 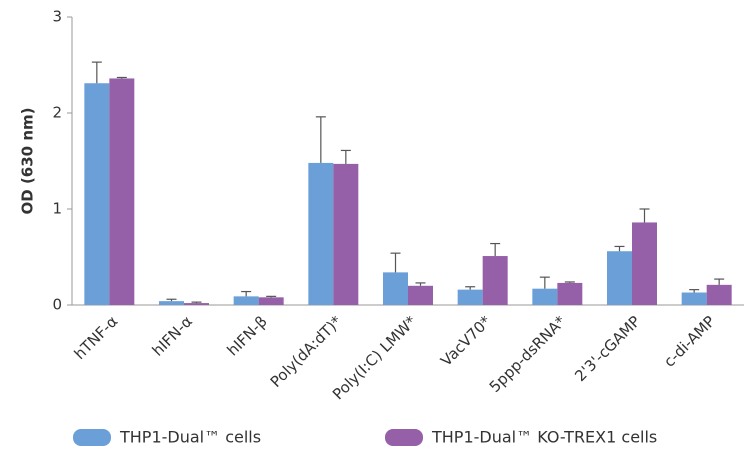 What do you see at coordinates (528, 354) in the screenshot?
I see `x-tick-label: 5ppp-dsRNA*` at bounding box center [528, 354].